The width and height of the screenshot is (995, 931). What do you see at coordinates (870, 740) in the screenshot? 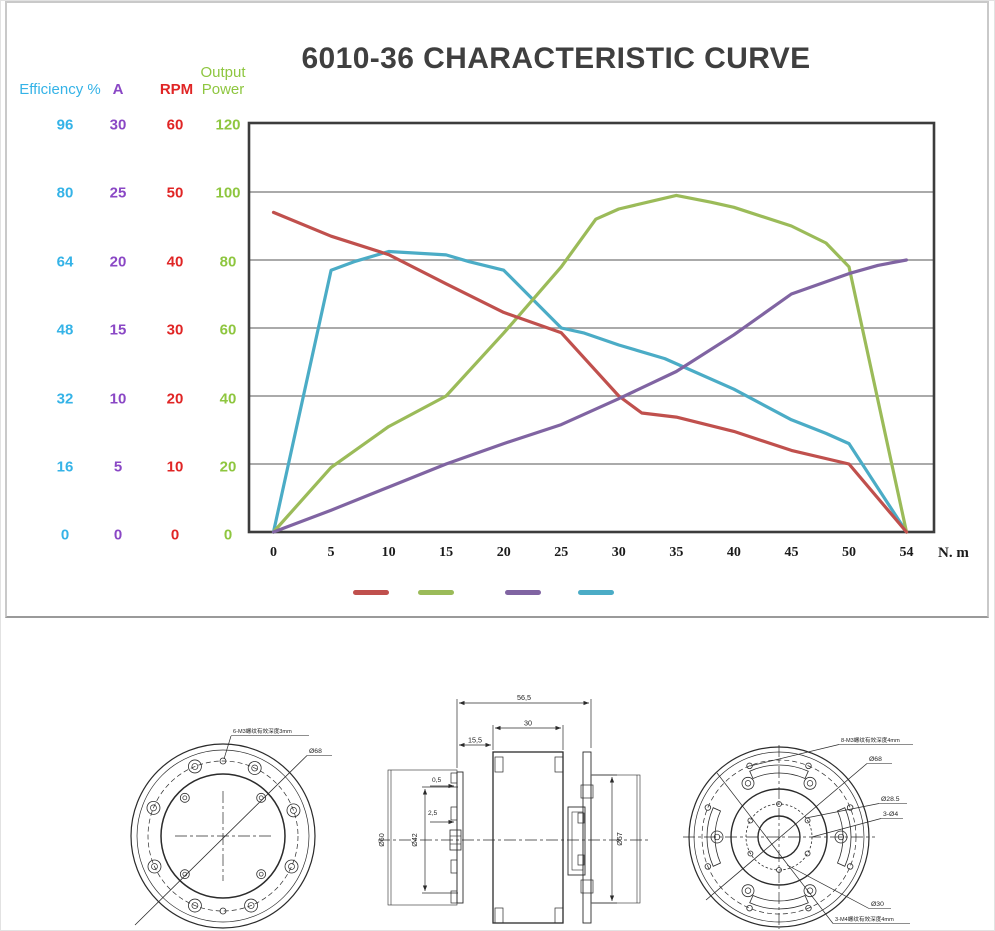
I see `rear-thread-note: 8-M3螺纹有效深度4mm` at bounding box center [870, 740].